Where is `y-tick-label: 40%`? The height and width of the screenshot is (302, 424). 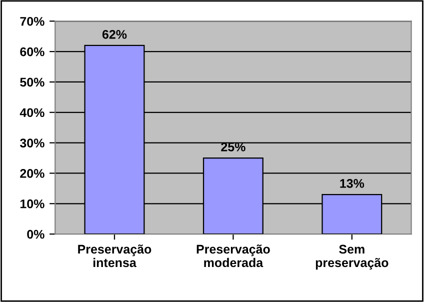
y-tick-label: 40% is located at coordinates (32, 113).